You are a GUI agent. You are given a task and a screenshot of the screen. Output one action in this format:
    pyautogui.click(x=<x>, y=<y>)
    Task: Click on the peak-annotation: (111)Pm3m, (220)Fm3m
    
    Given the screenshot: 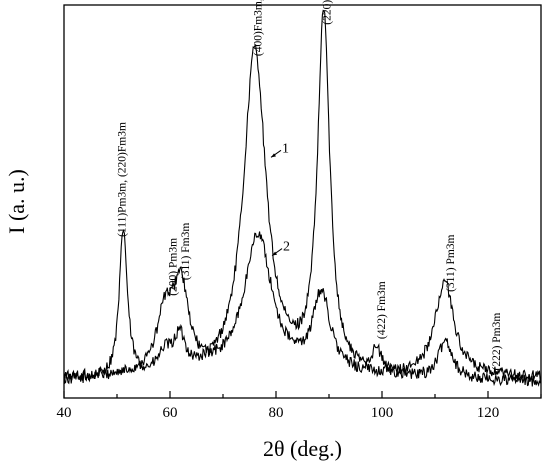 What is the action you would take?
    pyautogui.click(x=123, y=179)
    